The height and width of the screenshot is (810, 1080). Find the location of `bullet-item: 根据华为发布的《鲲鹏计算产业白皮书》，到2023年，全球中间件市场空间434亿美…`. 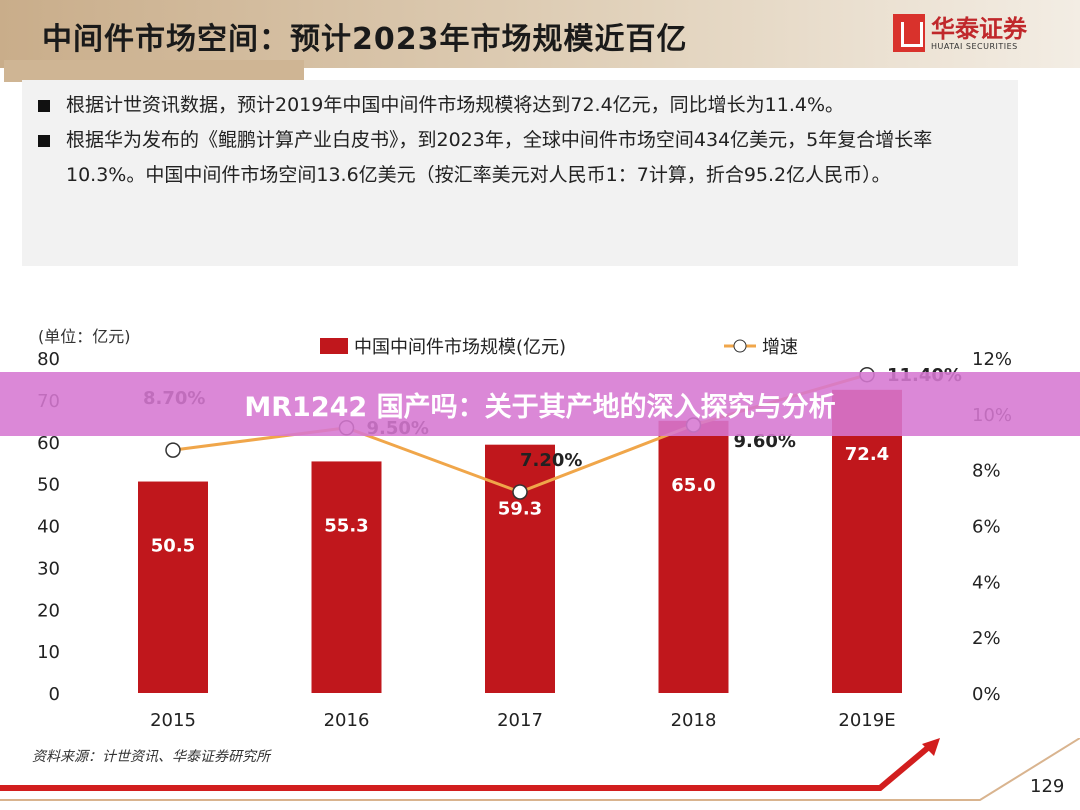

bullet-item: 根据华为发布的《鲲鹏计算产业白皮书》，到2023年，全球中间件市场空间434亿美… is located at coordinates (520, 158).